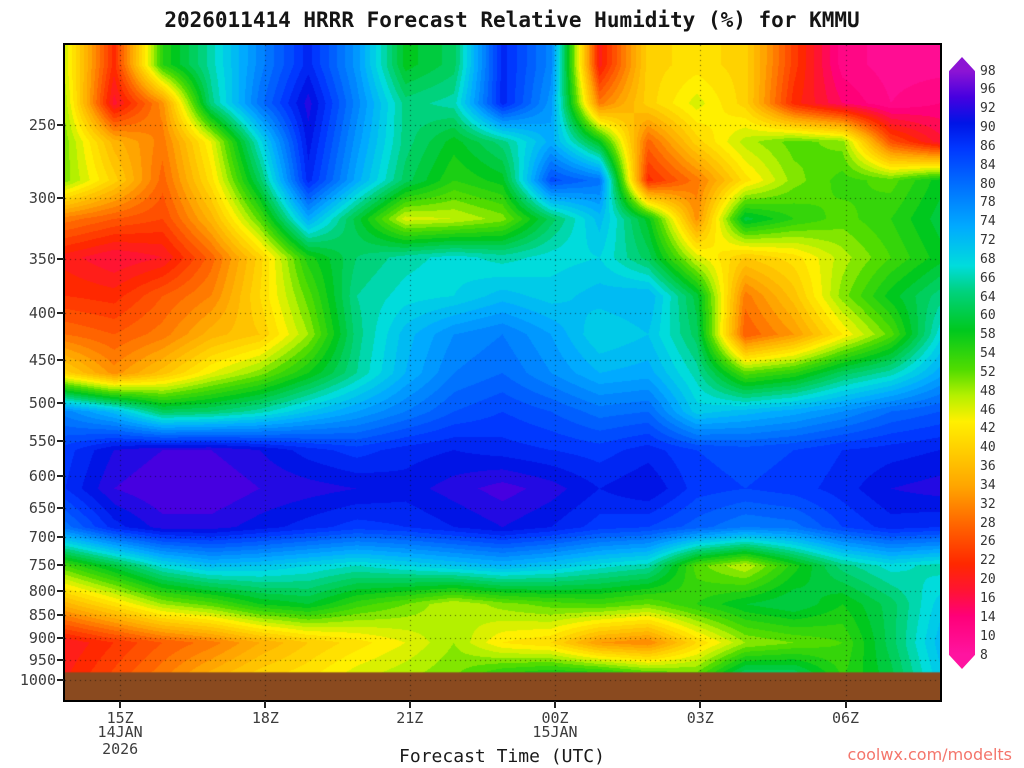  Describe the element at coordinates (410, 718) in the screenshot. I see `x-tick-label: 21Z` at that location.